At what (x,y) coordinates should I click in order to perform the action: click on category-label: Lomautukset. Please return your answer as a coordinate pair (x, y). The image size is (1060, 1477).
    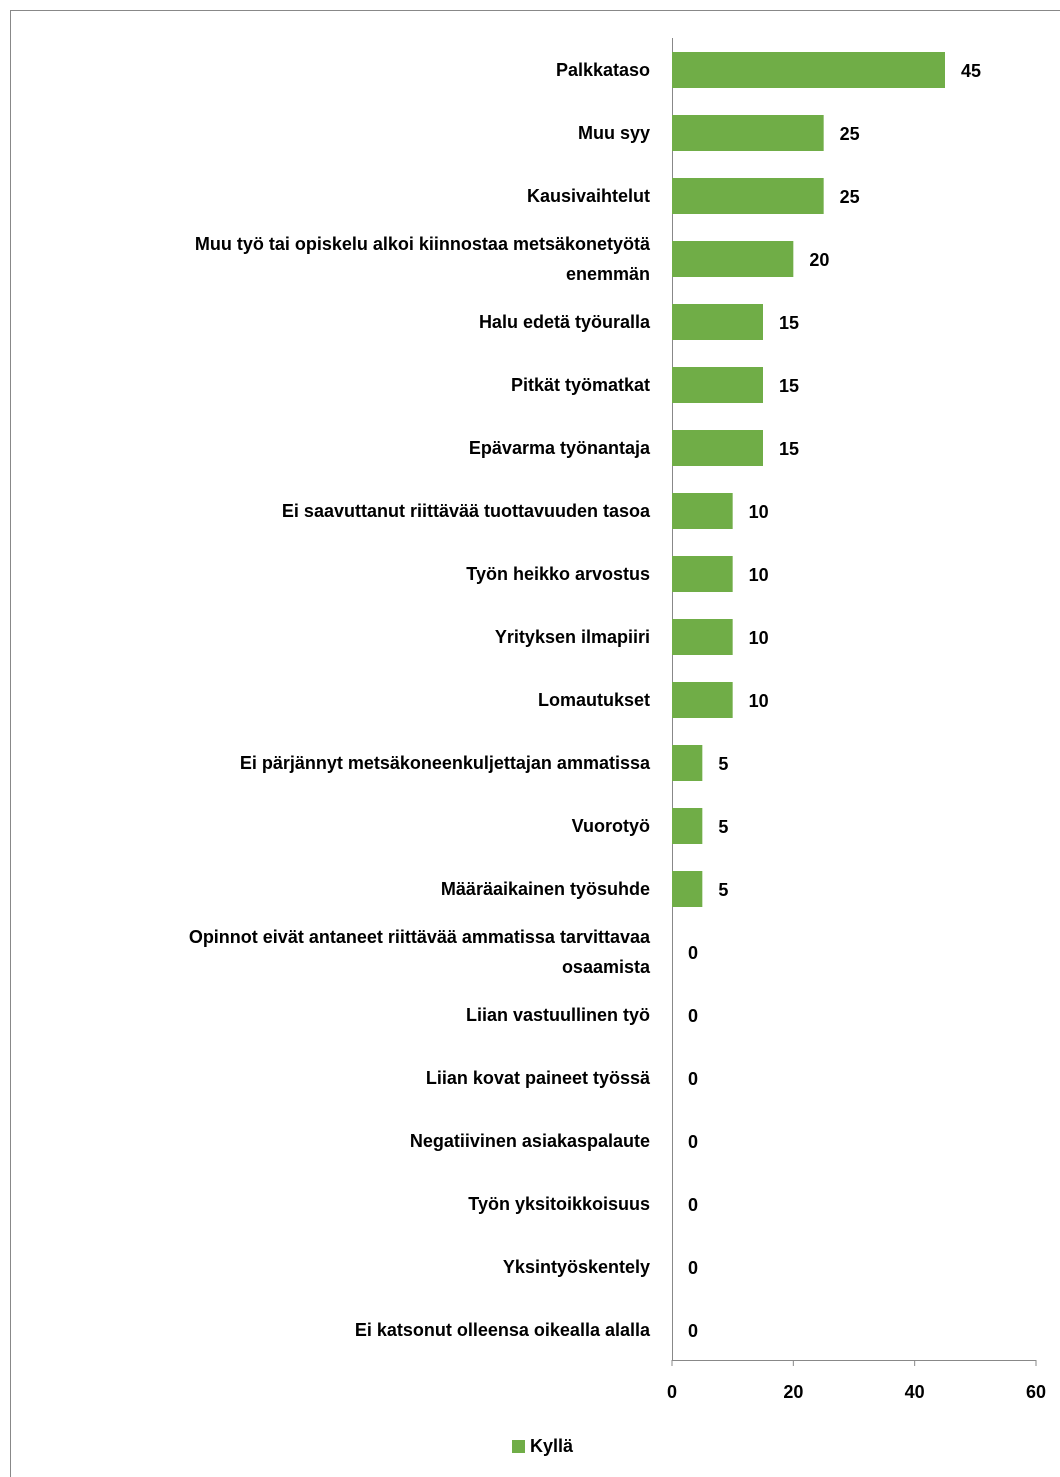
    Looking at the image, I should click on (593, 700).